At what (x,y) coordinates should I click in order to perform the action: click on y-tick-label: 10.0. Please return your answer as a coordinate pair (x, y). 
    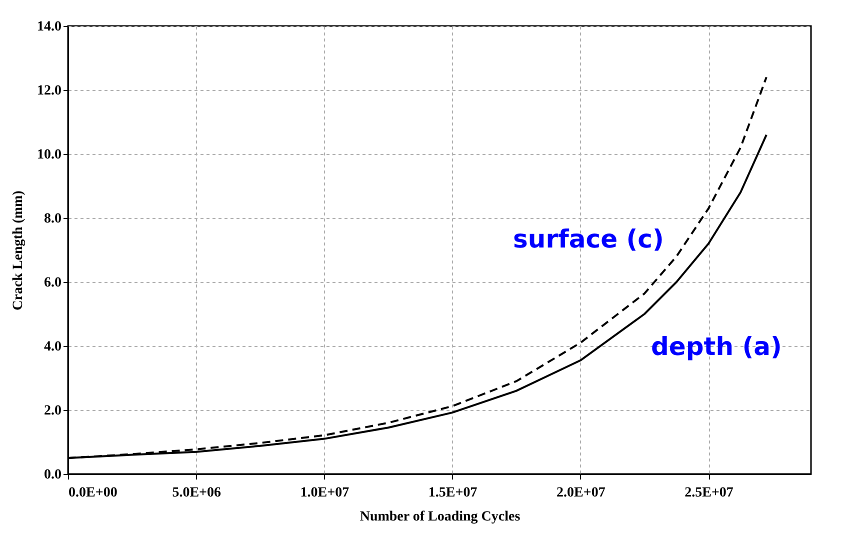
    Looking at the image, I should click on (49, 155).